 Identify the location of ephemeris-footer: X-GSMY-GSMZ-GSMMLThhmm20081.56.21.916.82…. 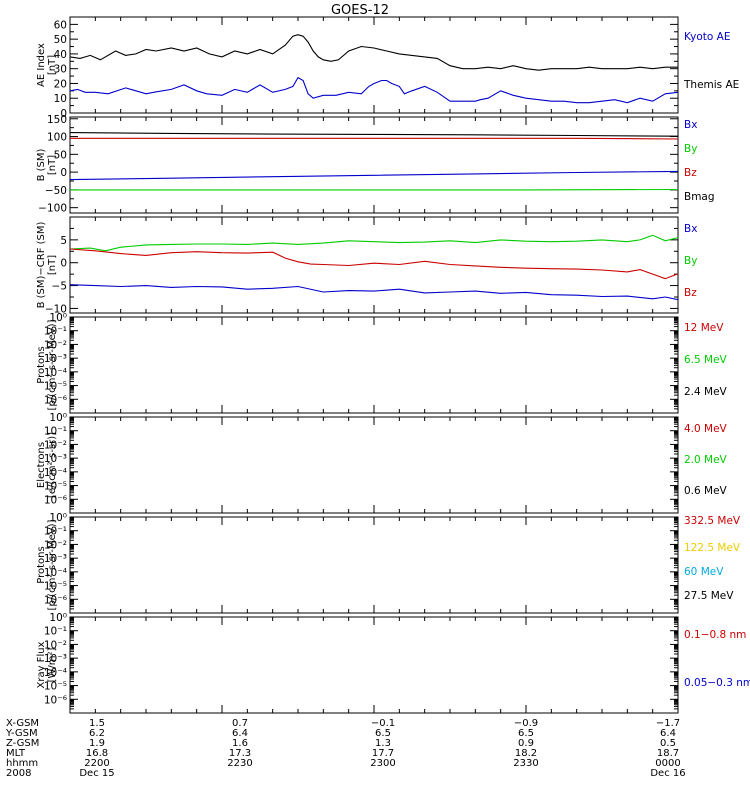
(345, 748).